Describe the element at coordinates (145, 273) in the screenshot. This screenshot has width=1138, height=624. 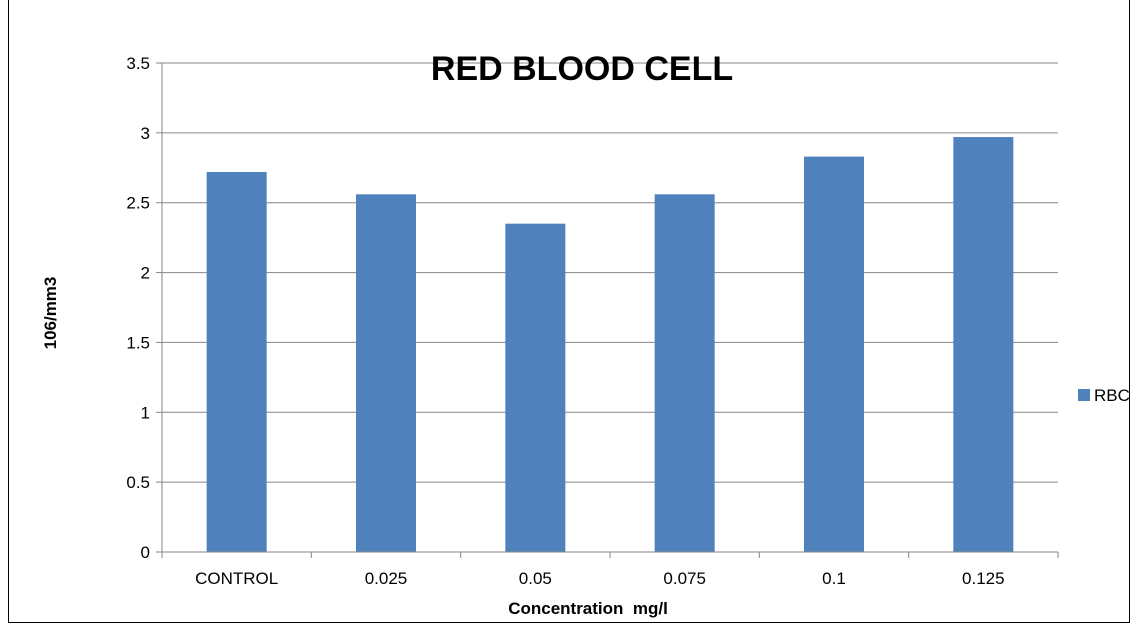
I see `y-tick-label: 2` at that location.